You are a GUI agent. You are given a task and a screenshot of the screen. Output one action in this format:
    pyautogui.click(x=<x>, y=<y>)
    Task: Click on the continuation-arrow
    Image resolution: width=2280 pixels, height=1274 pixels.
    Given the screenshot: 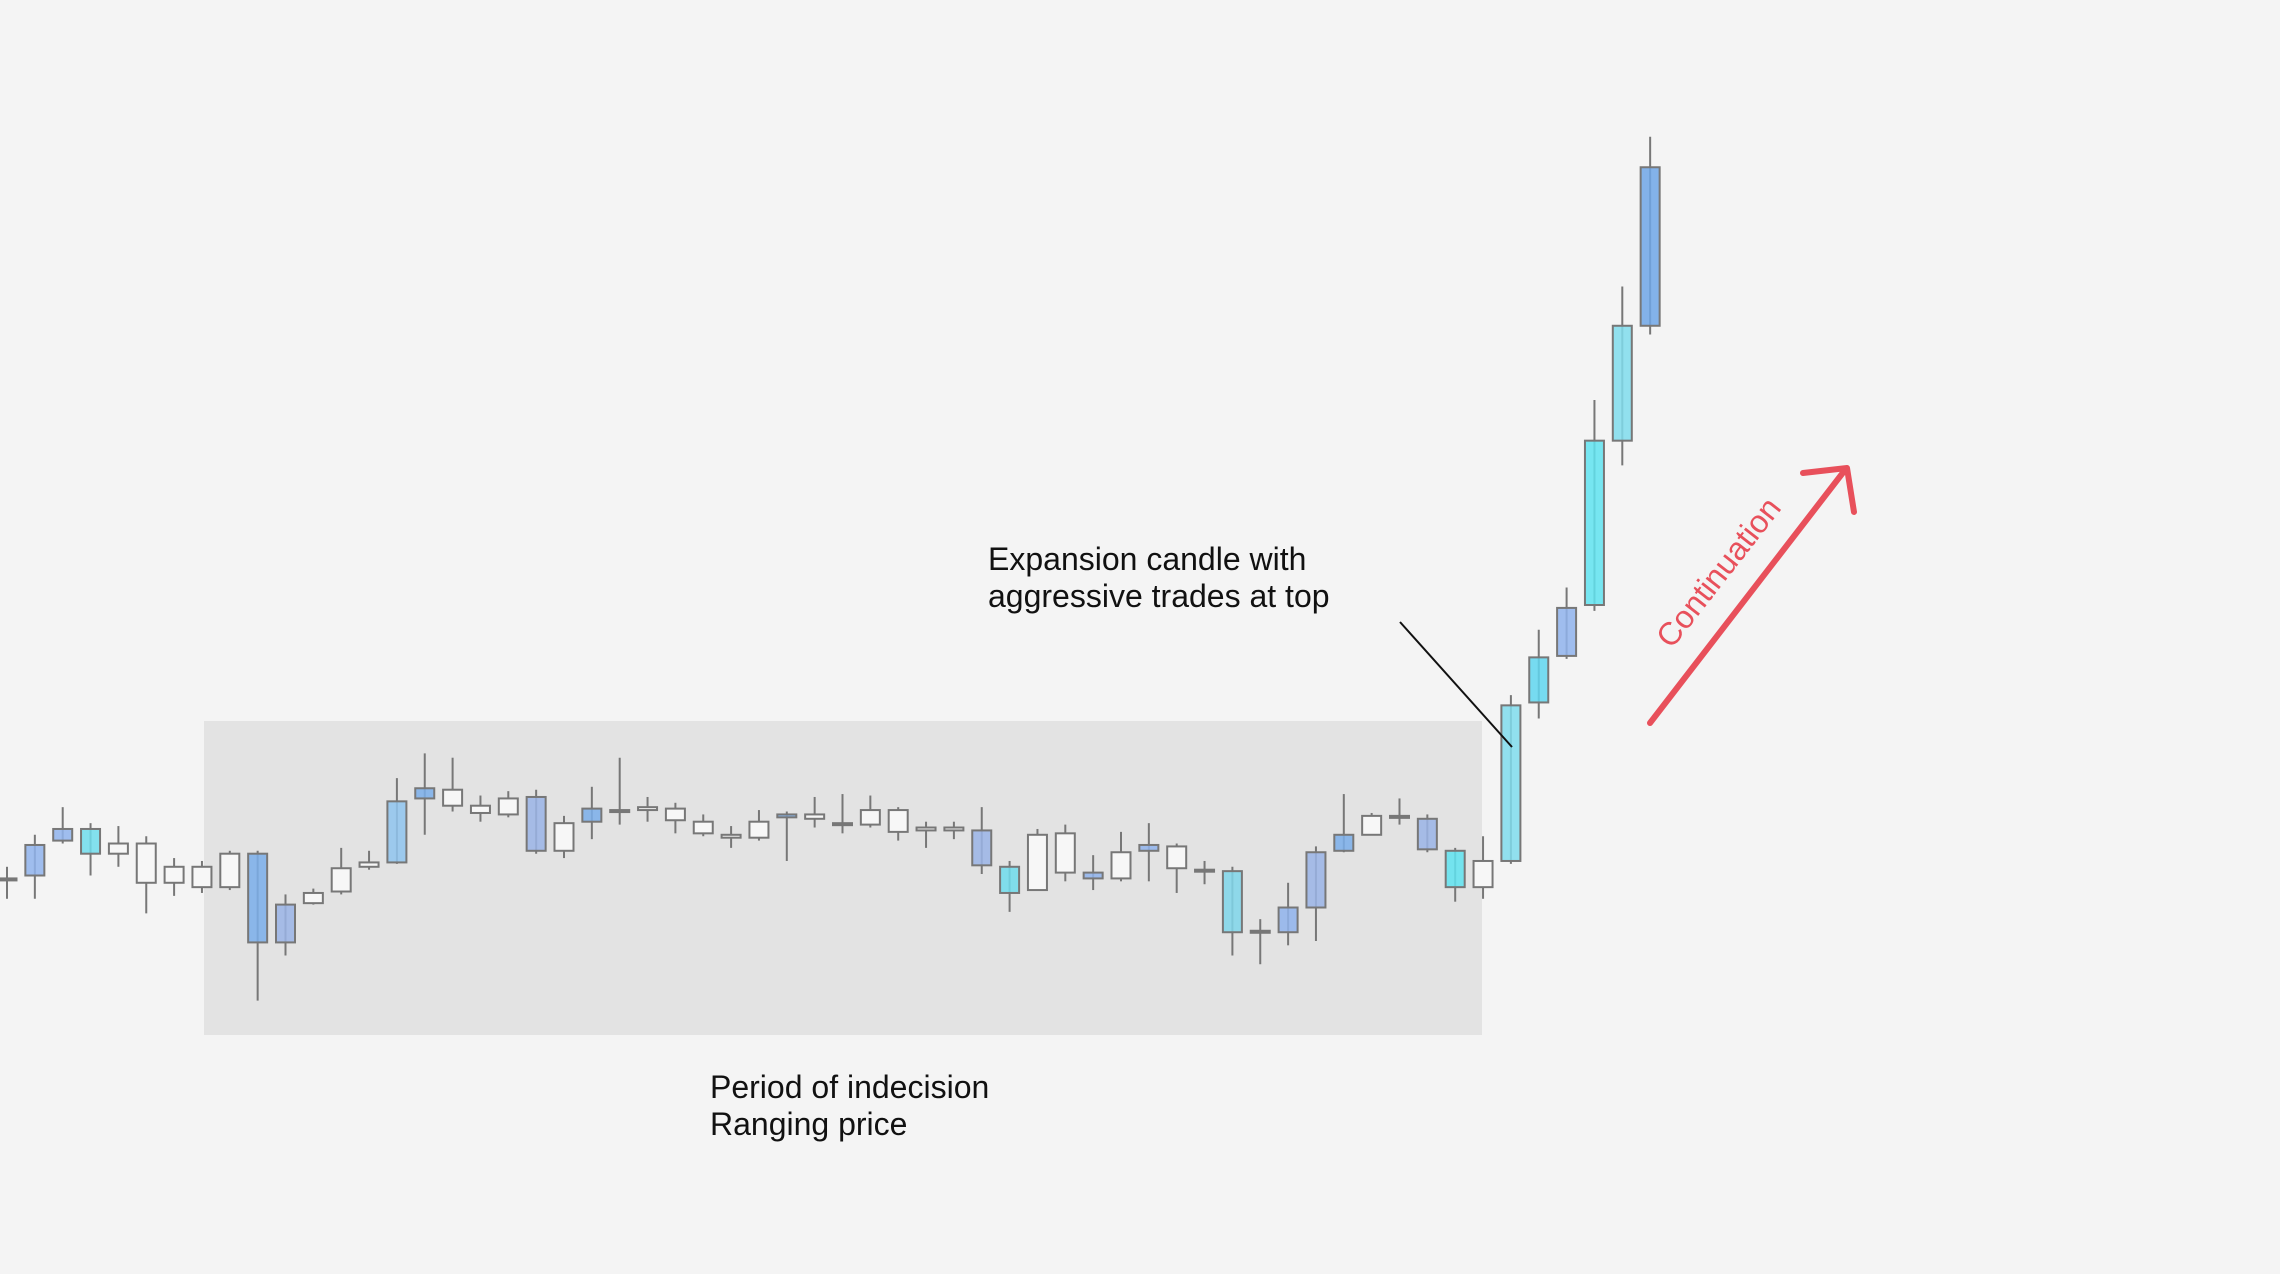 What is the action you would take?
    pyautogui.click(x=1752, y=595)
    